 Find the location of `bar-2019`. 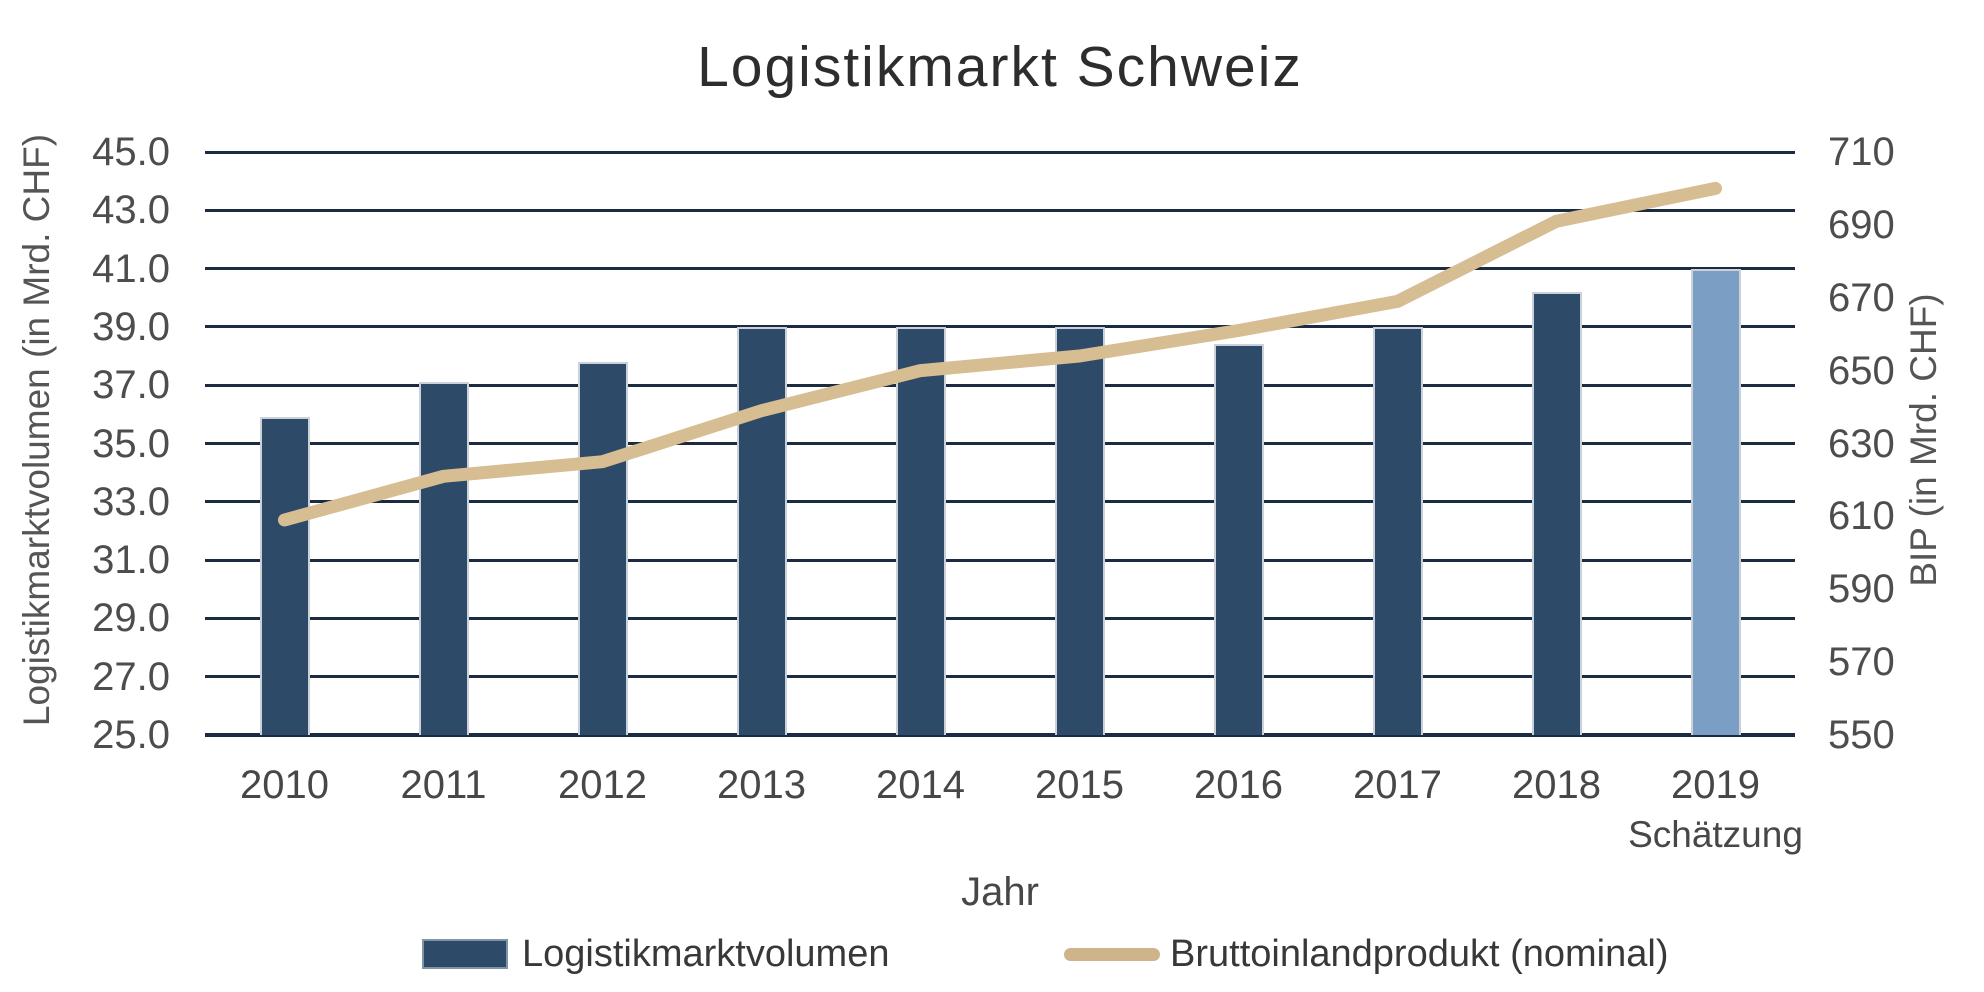

bar-2019 is located at coordinates (1715, 501).